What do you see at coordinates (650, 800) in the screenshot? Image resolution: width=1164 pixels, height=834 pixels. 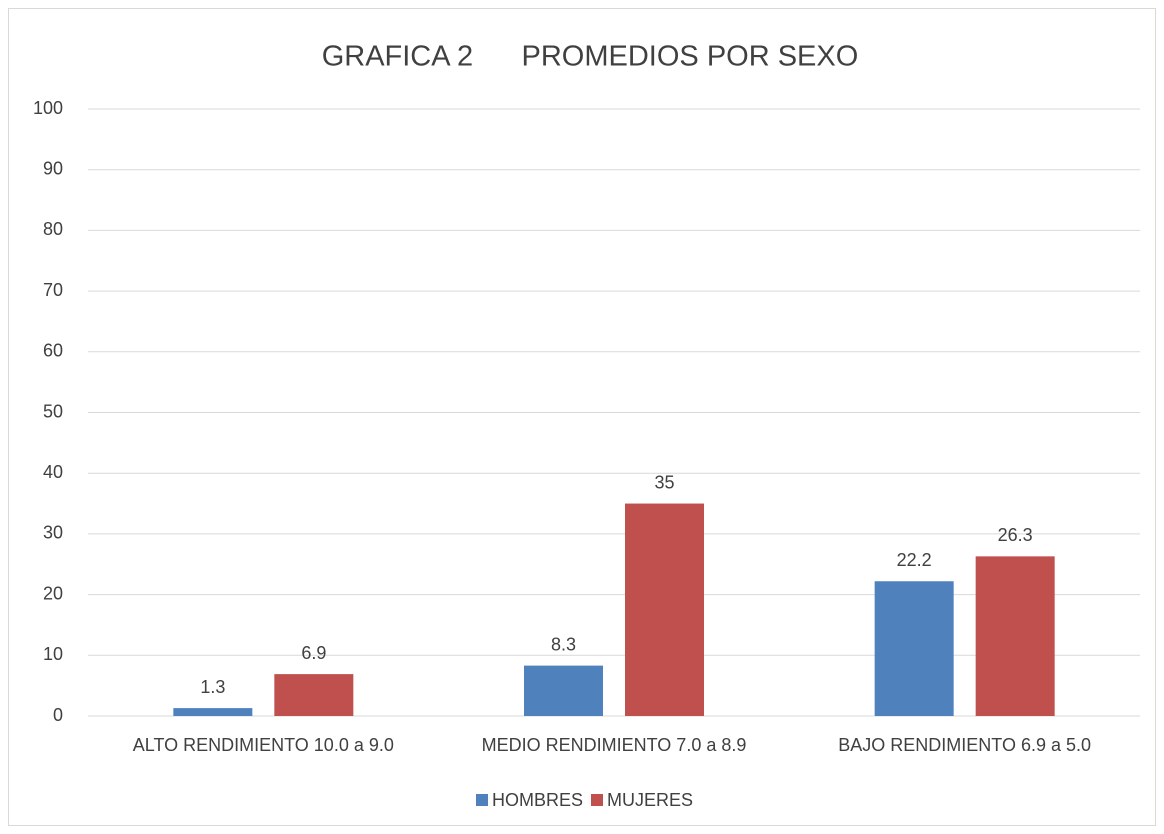 I see `legend-label: MUJERES` at bounding box center [650, 800].